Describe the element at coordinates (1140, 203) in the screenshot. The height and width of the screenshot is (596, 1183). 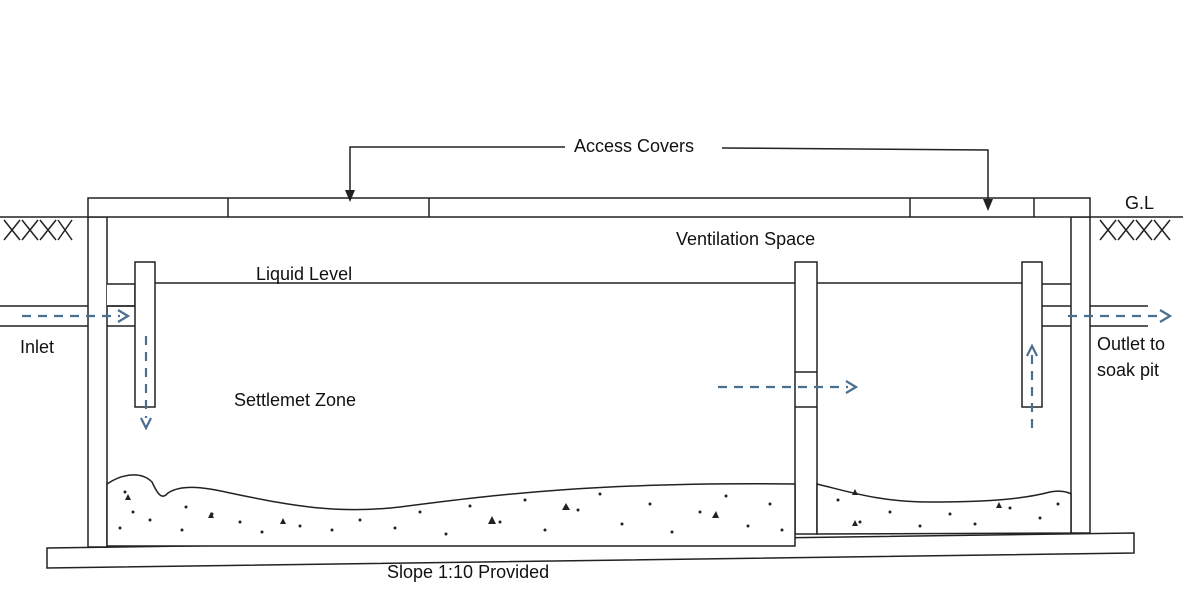
I see `ground-level-label: G.L` at that location.